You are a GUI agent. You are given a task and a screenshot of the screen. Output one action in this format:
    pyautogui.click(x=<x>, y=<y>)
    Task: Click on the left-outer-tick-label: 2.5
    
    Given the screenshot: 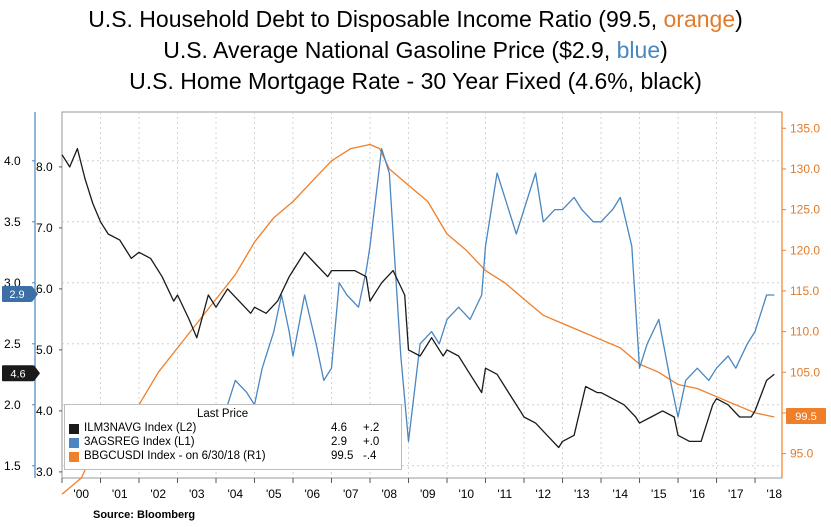 What is the action you would take?
    pyautogui.click(x=12, y=344)
    